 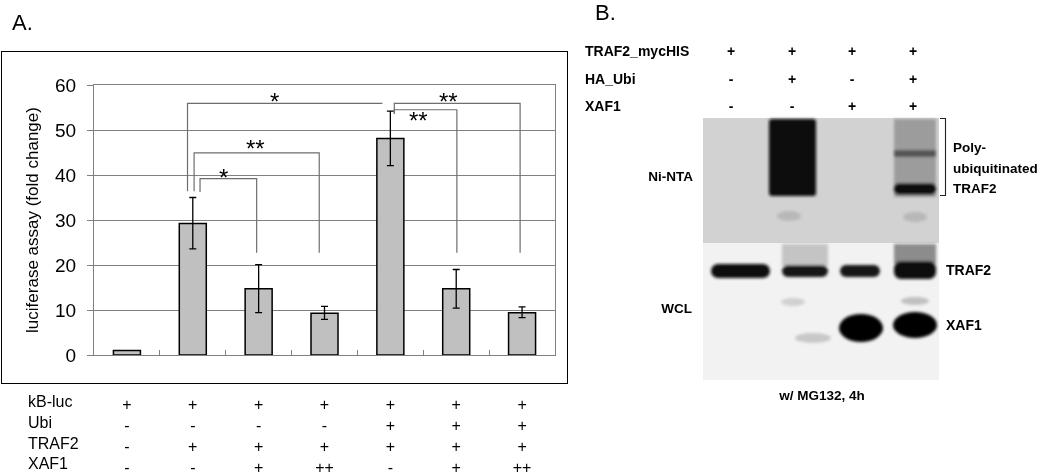 I want to click on y-tick-label: 0, so click(x=71, y=355).